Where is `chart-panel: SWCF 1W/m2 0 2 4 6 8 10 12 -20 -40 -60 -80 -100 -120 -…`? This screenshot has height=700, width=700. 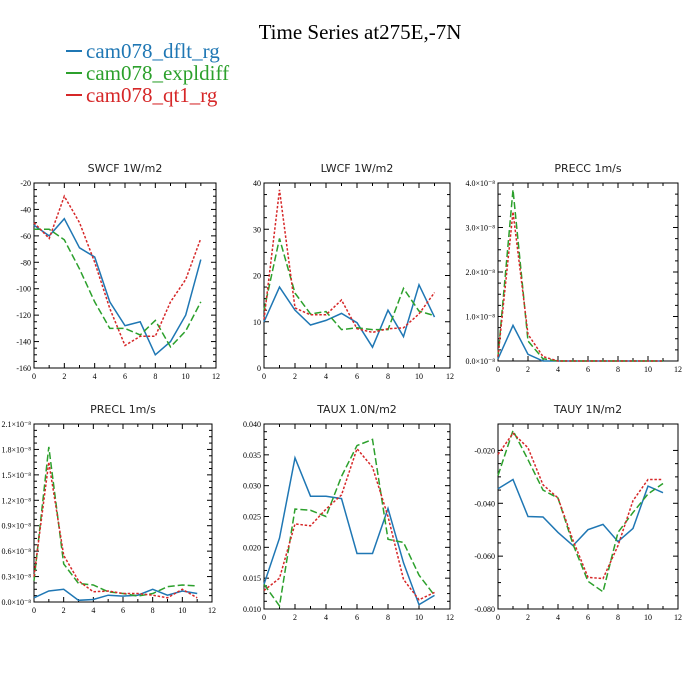 chart-panel: SWCF 1W/m2 0 2 4 6 8 10 12 -20 -40 -60 -80 -100 -120 -… is located at coordinates (118, 271).